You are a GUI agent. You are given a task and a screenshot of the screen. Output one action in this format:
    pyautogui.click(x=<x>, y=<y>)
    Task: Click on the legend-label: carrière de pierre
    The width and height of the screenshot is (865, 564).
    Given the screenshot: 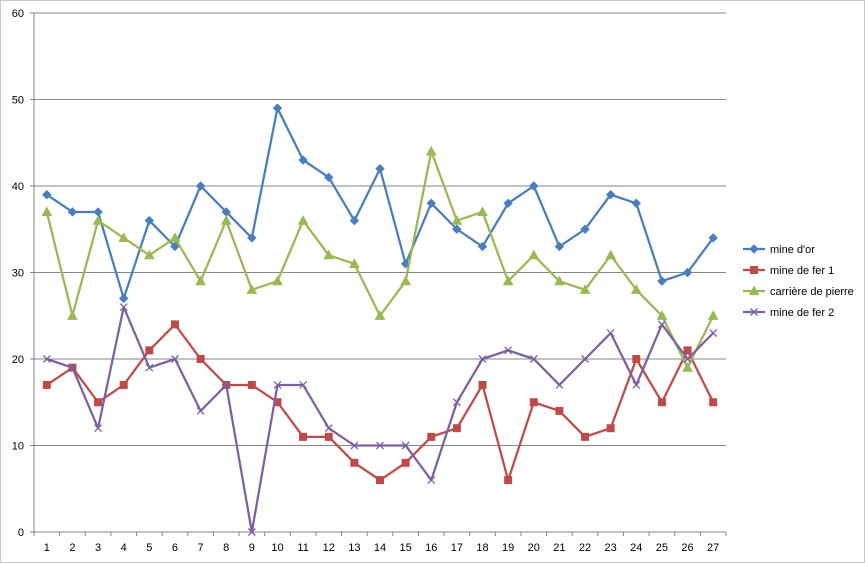 What is the action you would take?
    pyautogui.click(x=812, y=292)
    